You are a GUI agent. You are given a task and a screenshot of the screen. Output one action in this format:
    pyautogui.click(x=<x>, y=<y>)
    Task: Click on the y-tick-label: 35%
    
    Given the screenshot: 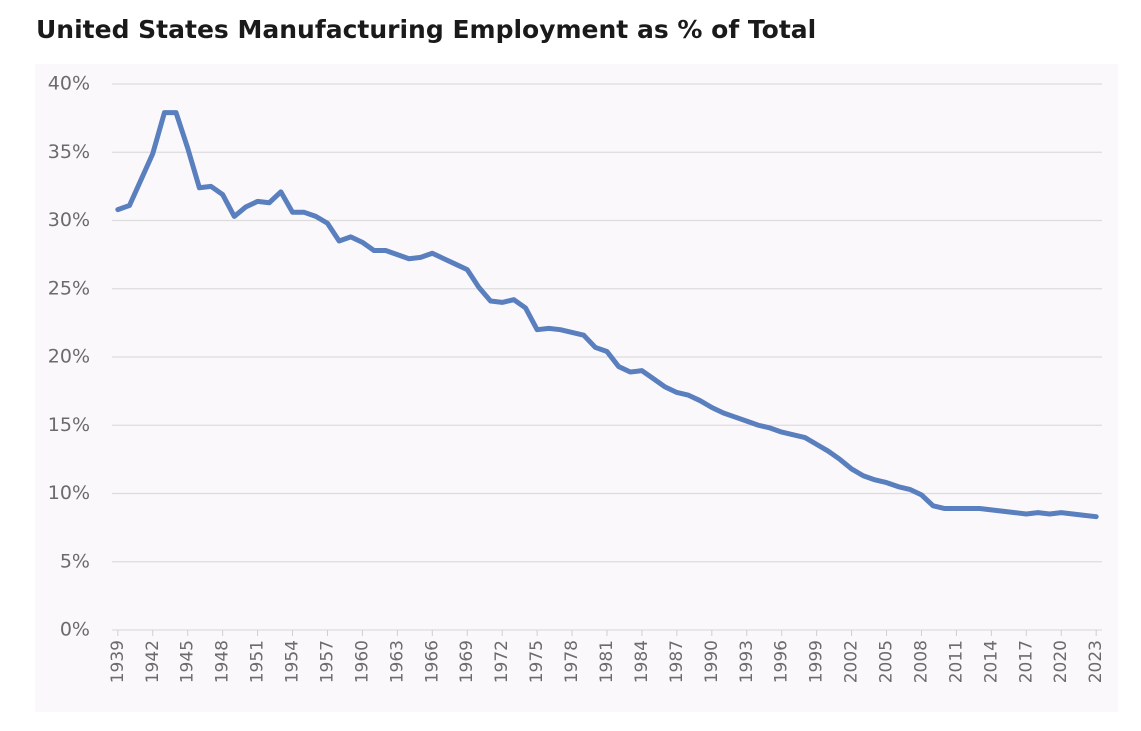 What is the action you would take?
    pyautogui.click(x=69, y=152)
    